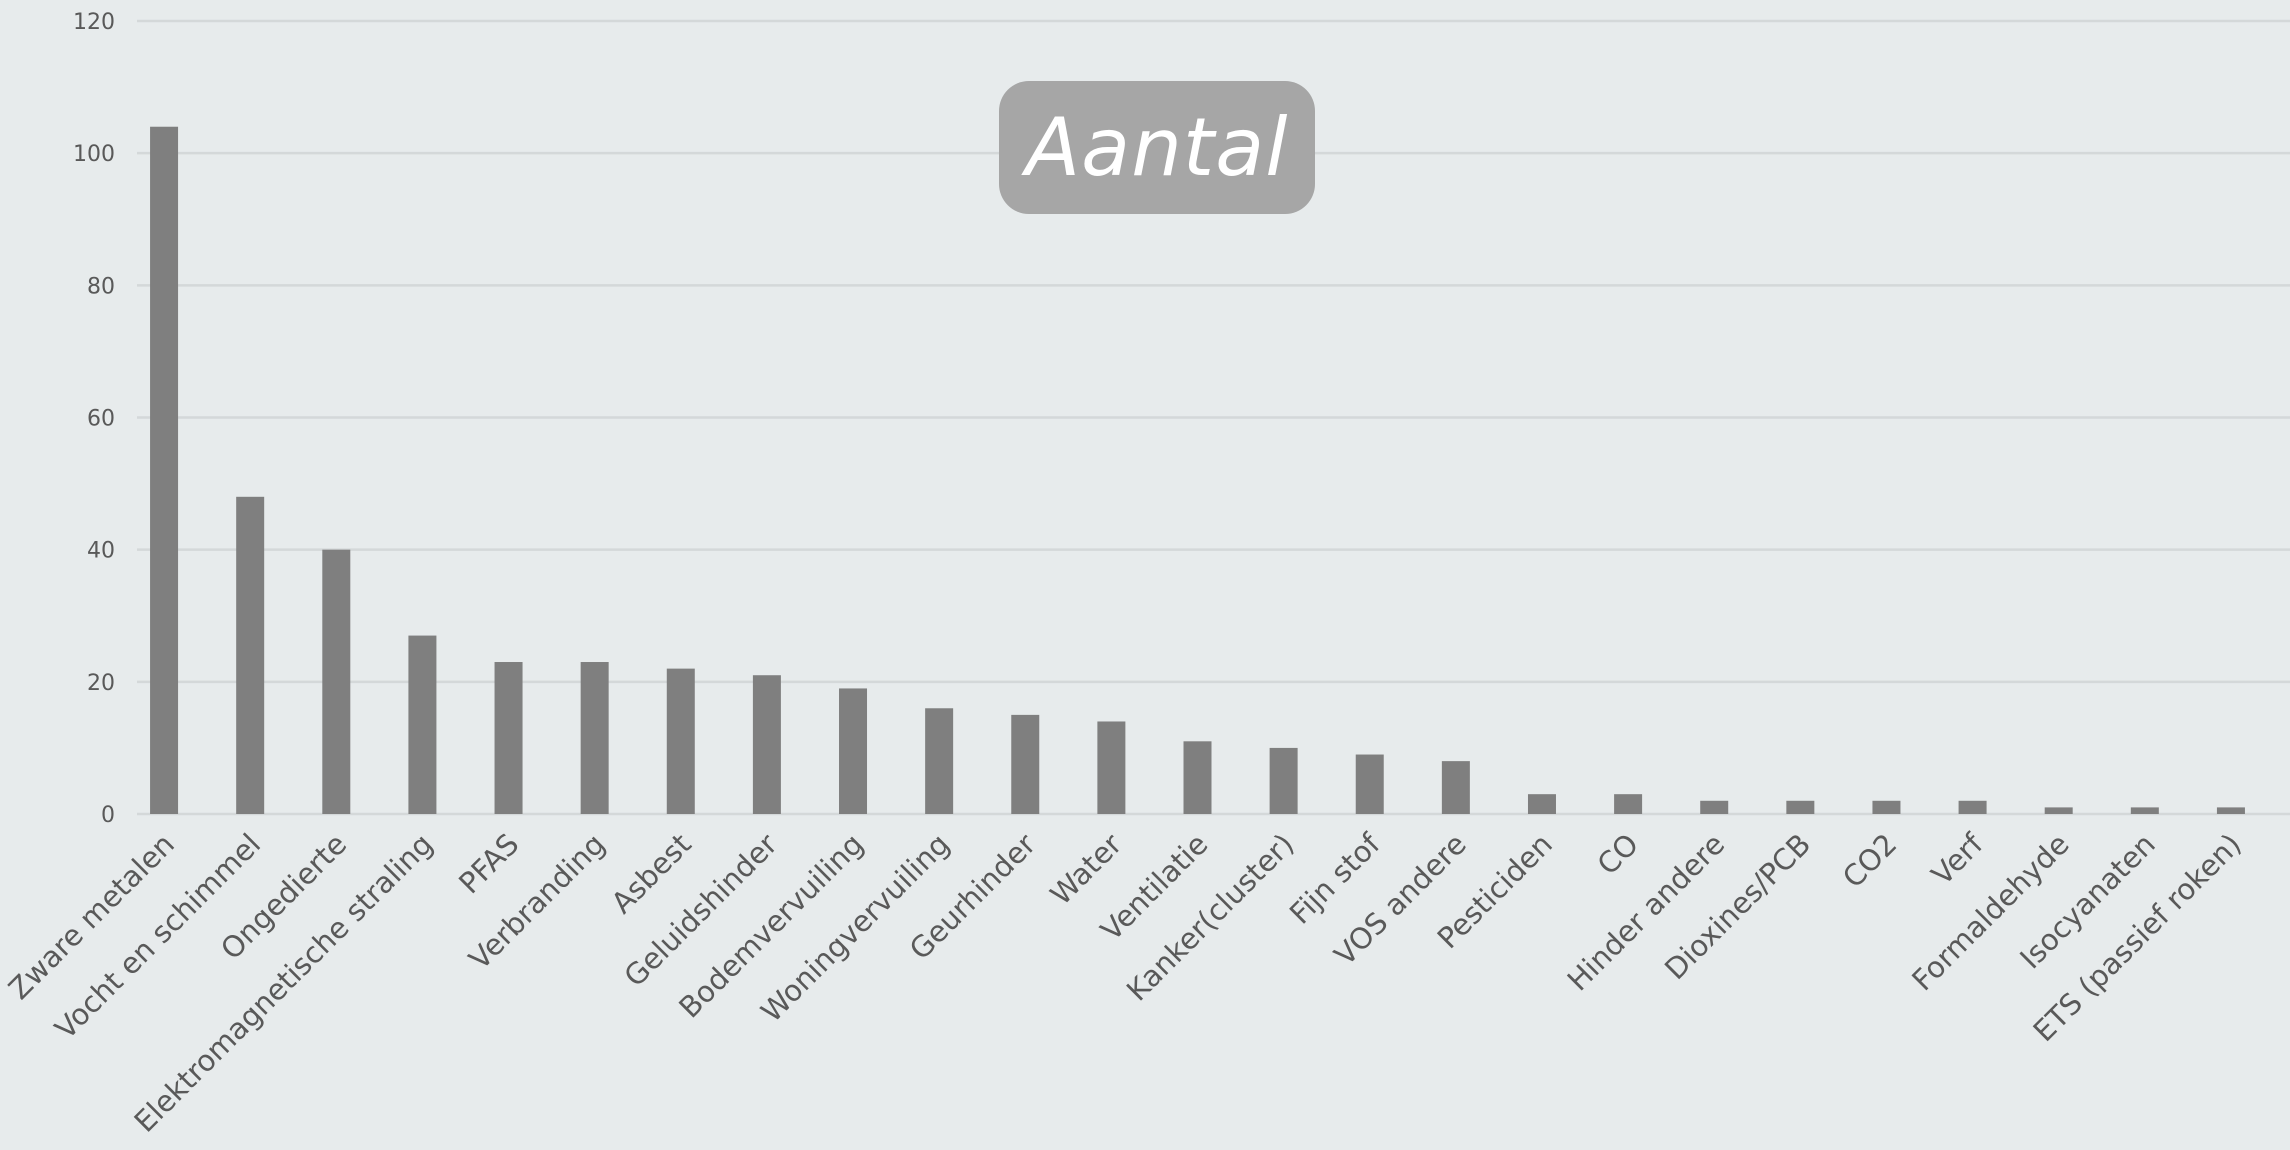 This screenshot has height=1150, width=2290. Describe the element at coordinates (1283, 780) in the screenshot. I see `bar-kanker-cluster` at that location.